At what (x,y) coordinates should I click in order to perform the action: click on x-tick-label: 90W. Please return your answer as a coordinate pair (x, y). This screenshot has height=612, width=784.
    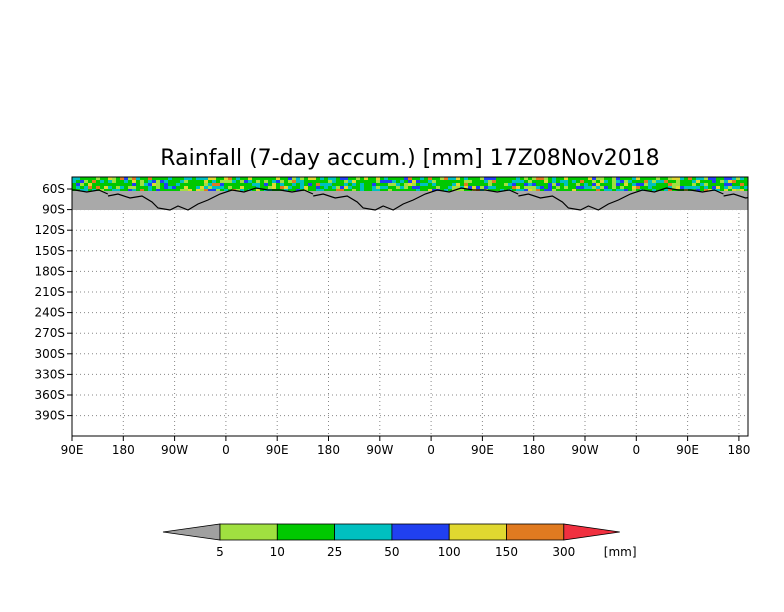
    Looking at the image, I should click on (379, 450).